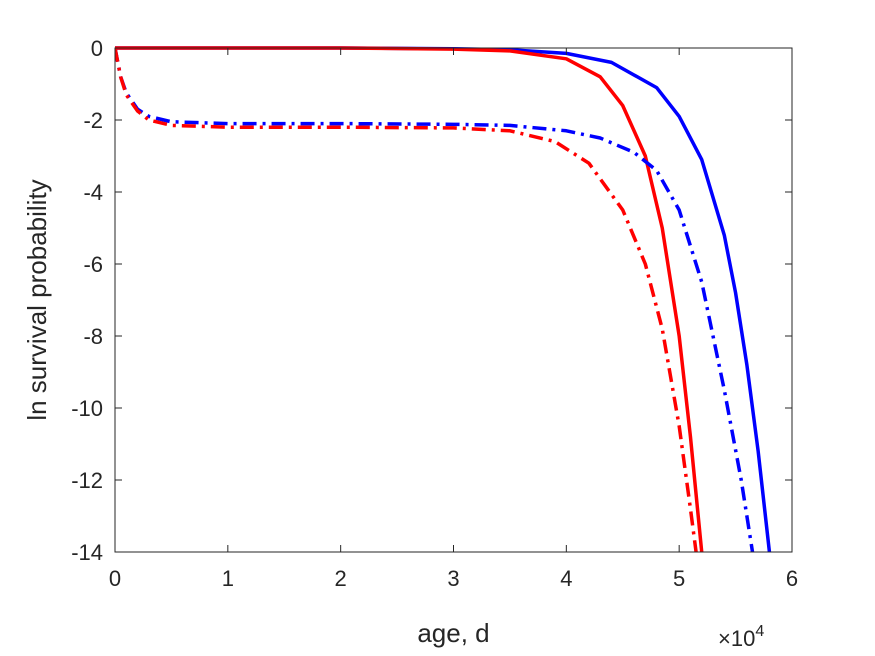  I want to click on y-axis-label: ln survival probability, so click(37, 299).